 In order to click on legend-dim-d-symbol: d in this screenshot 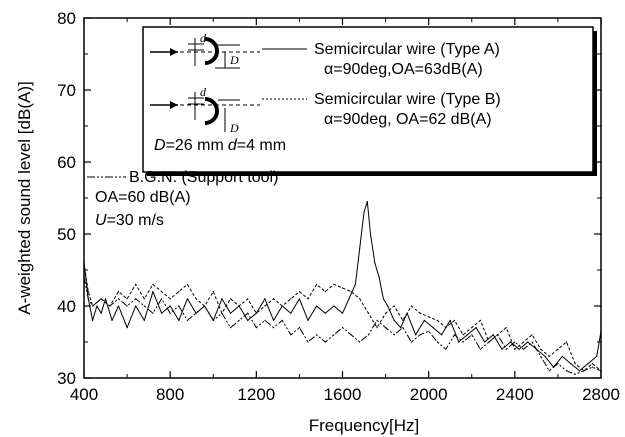, I will do `click(233, 145)`.